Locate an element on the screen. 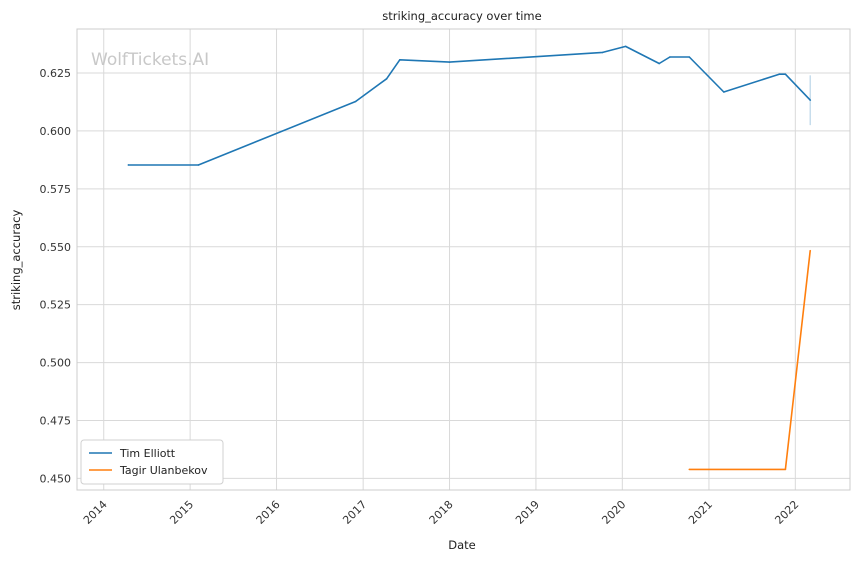 The width and height of the screenshot is (860, 561). y-tick-label: 0.450 is located at coordinates (56, 478).